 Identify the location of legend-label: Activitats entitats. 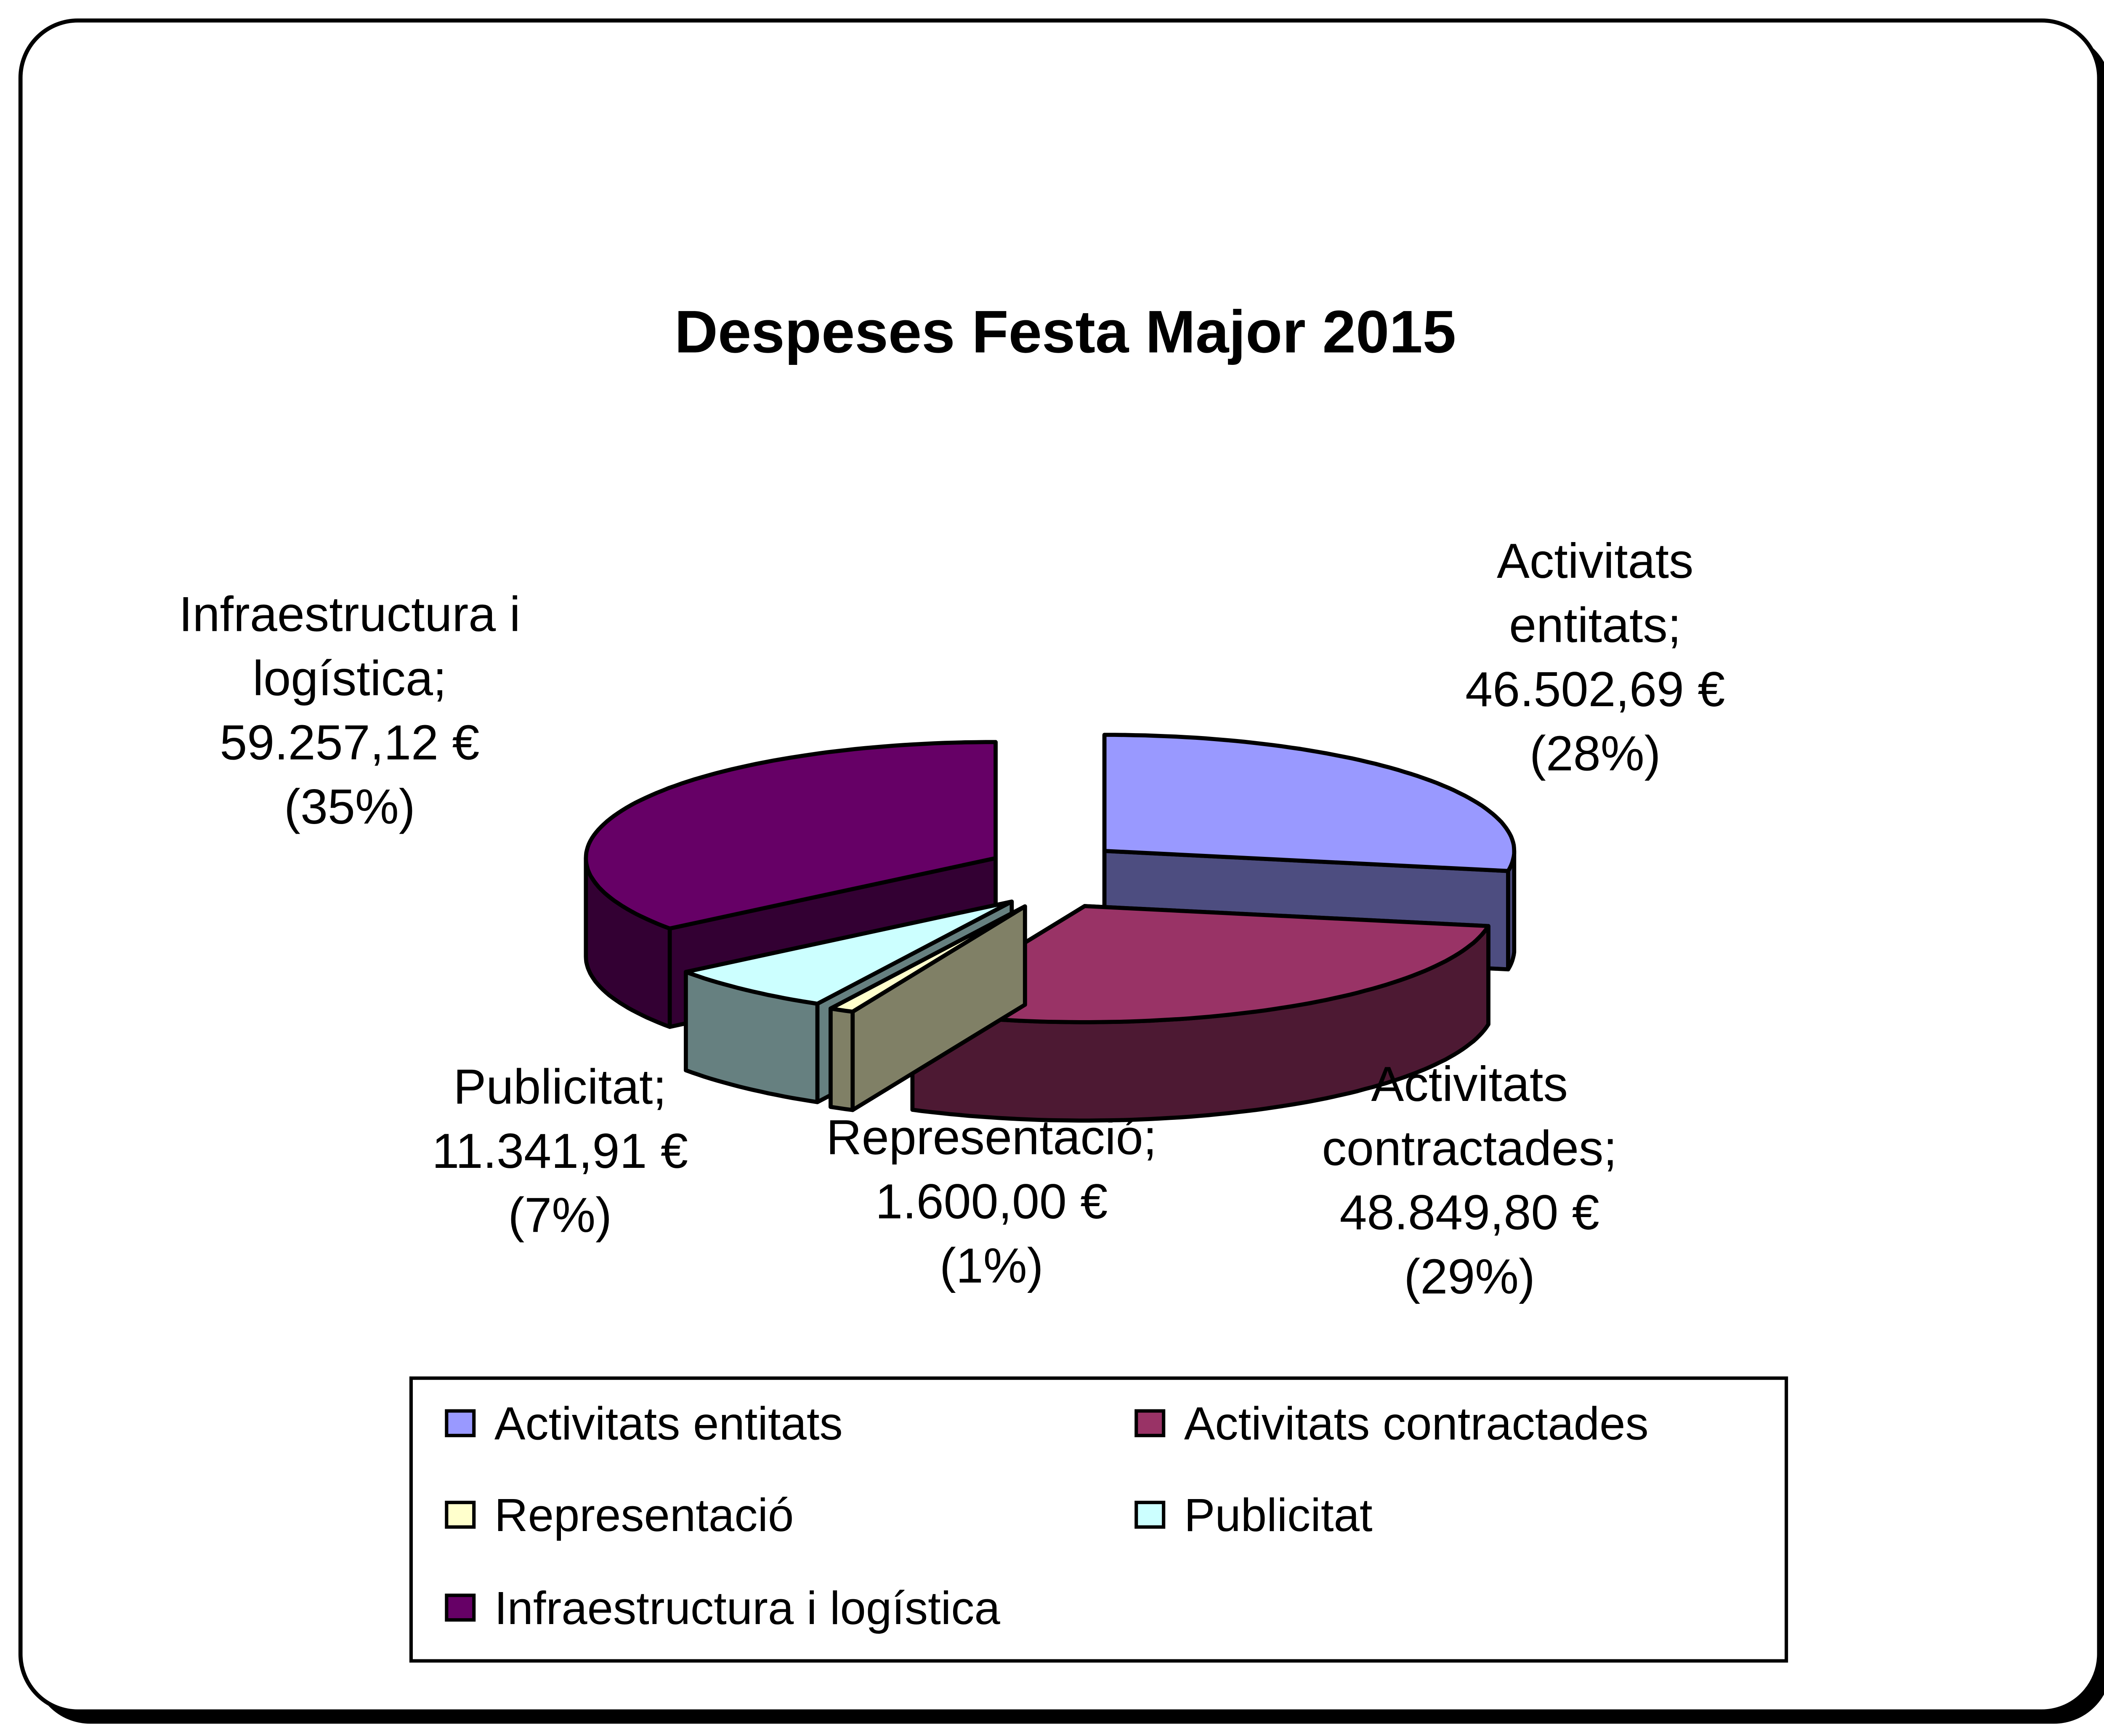
(668, 1424).